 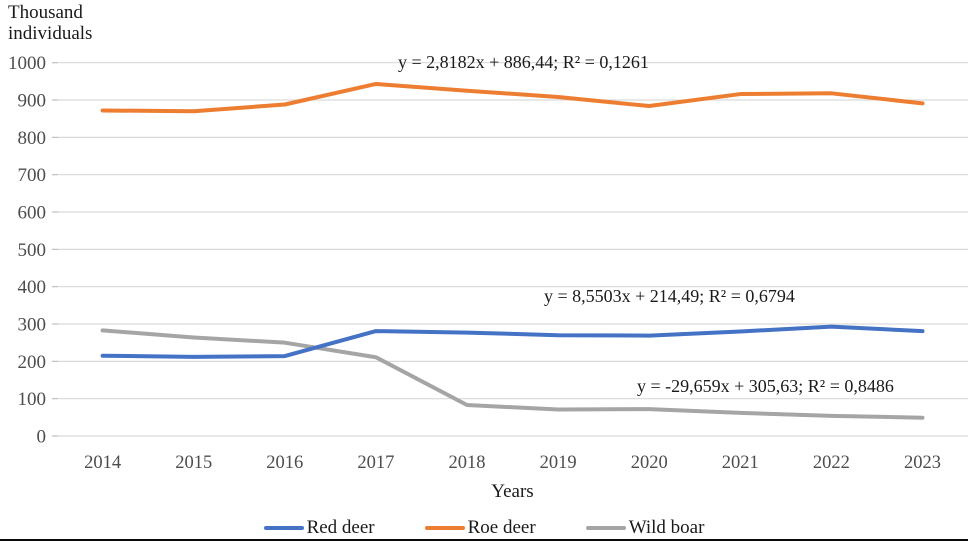 What do you see at coordinates (32, 362) in the screenshot?
I see `y-tick-label: 200` at bounding box center [32, 362].